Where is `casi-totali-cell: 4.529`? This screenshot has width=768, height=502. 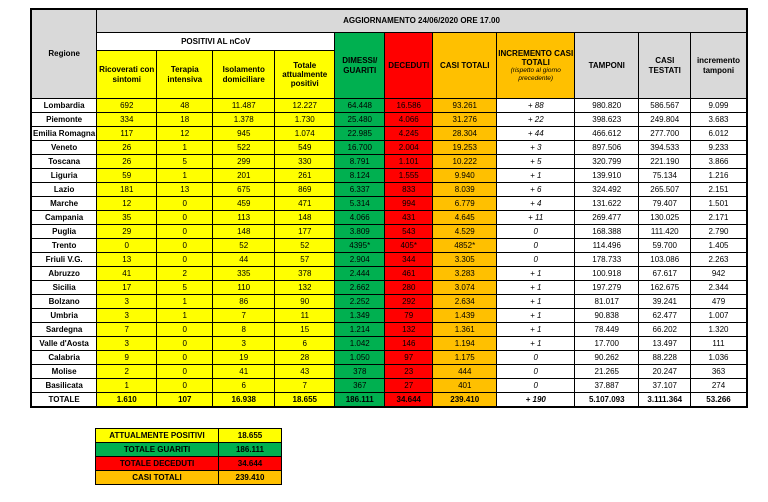
casi-totali-cell: 4.529 is located at coordinates (465, 231).